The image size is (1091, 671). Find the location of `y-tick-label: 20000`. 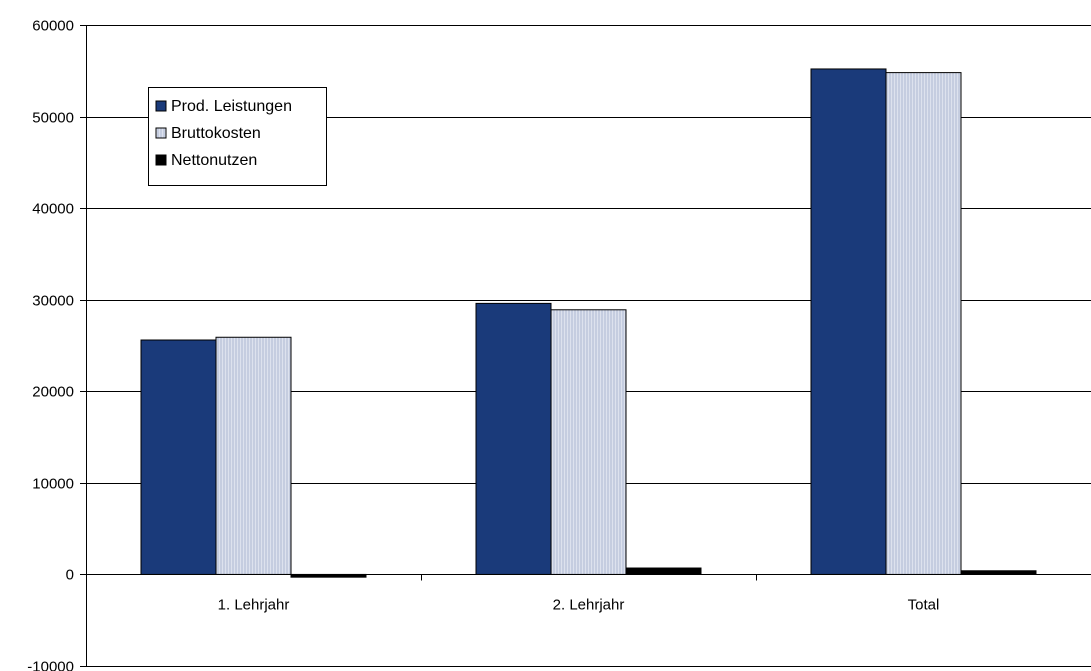

y-tick-label: 20000 is located at coordinates (53, 392).